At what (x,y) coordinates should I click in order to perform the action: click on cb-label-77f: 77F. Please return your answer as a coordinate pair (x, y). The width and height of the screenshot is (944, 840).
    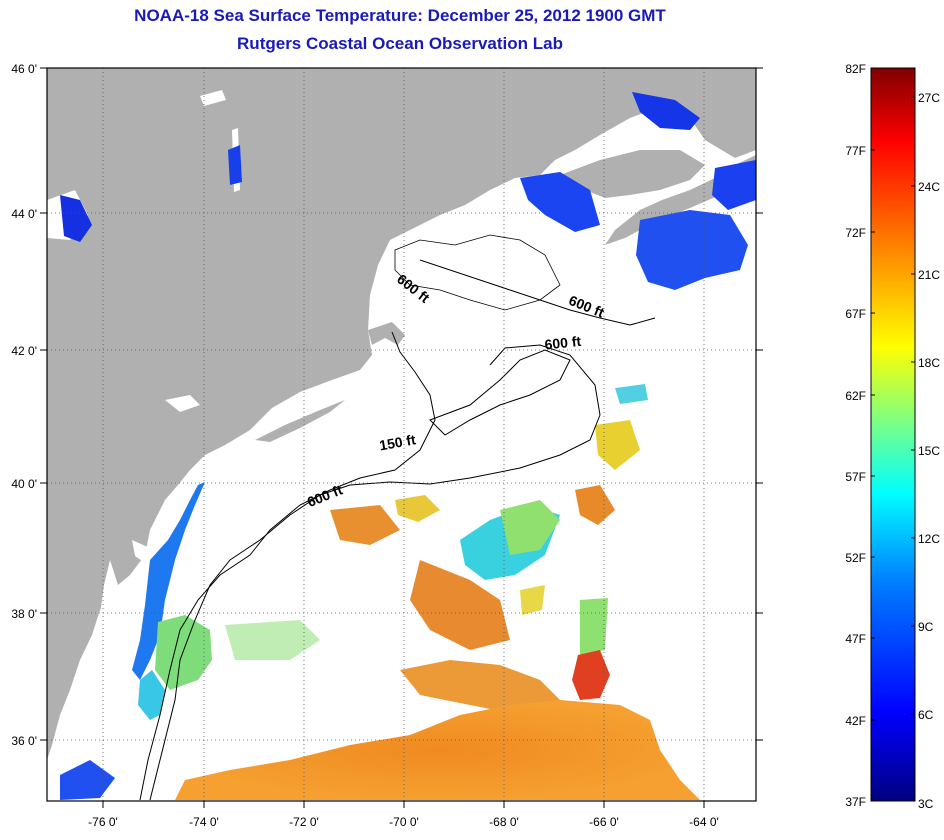
    Looking at the image, I should click on (855, 151).